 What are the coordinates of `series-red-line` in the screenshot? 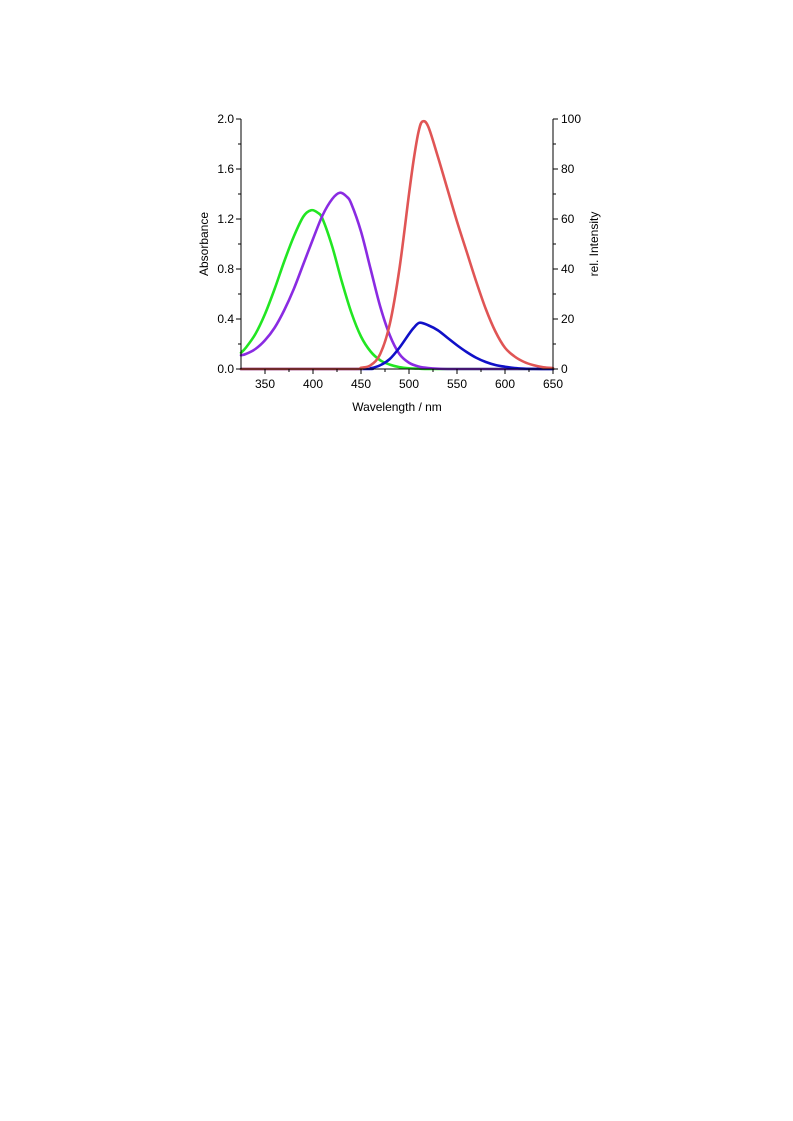 It's located at (397, 245).